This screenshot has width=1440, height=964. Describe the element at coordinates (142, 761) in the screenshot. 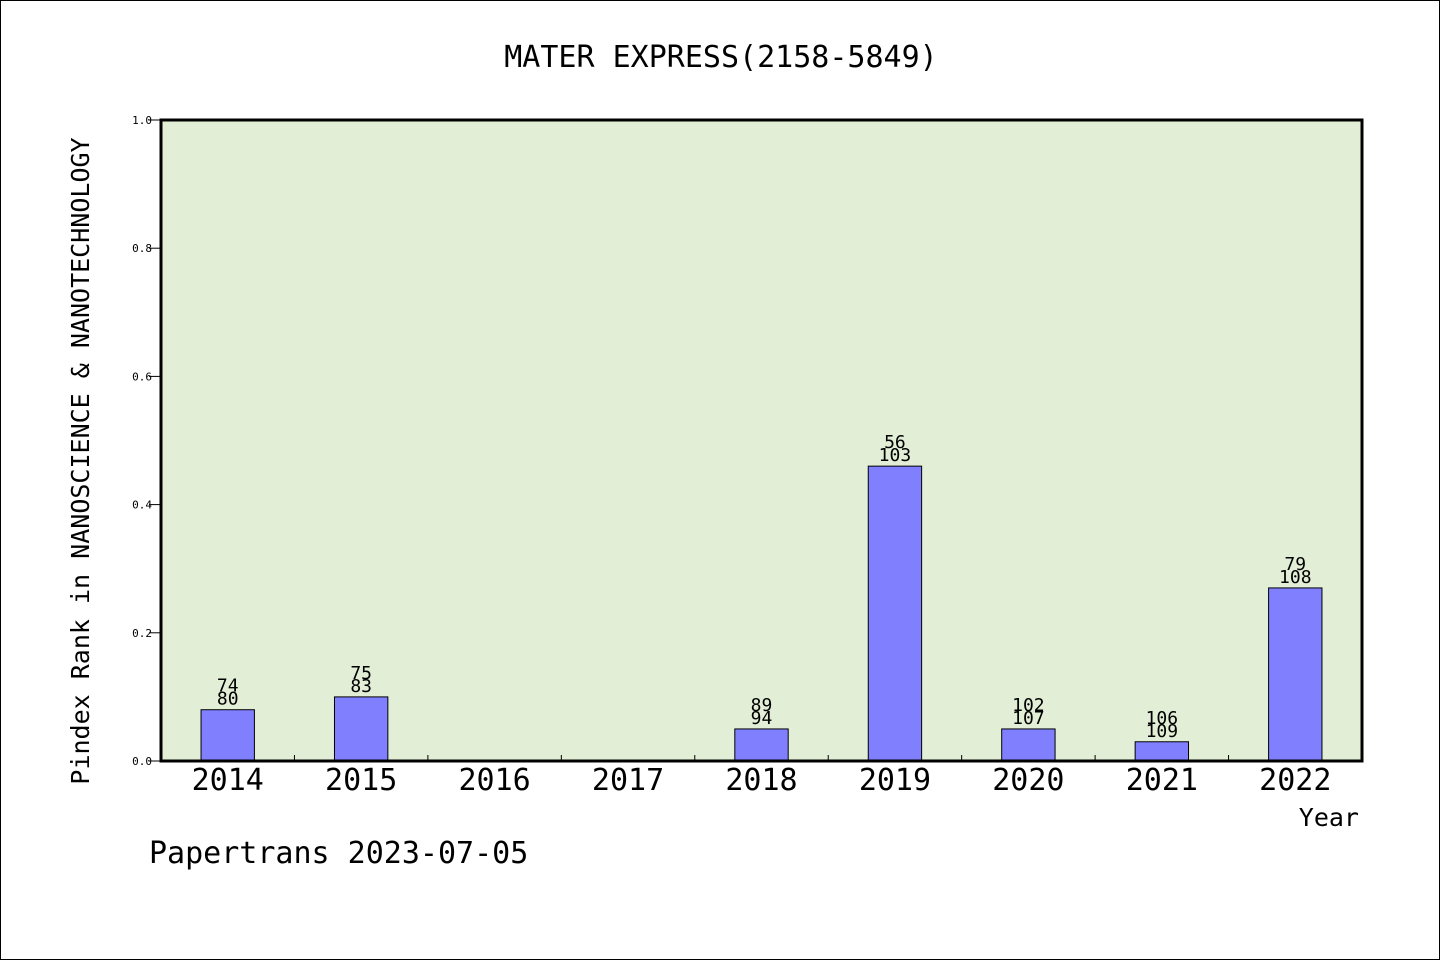

I see `y-tick-label-0: 0.0` at that location.